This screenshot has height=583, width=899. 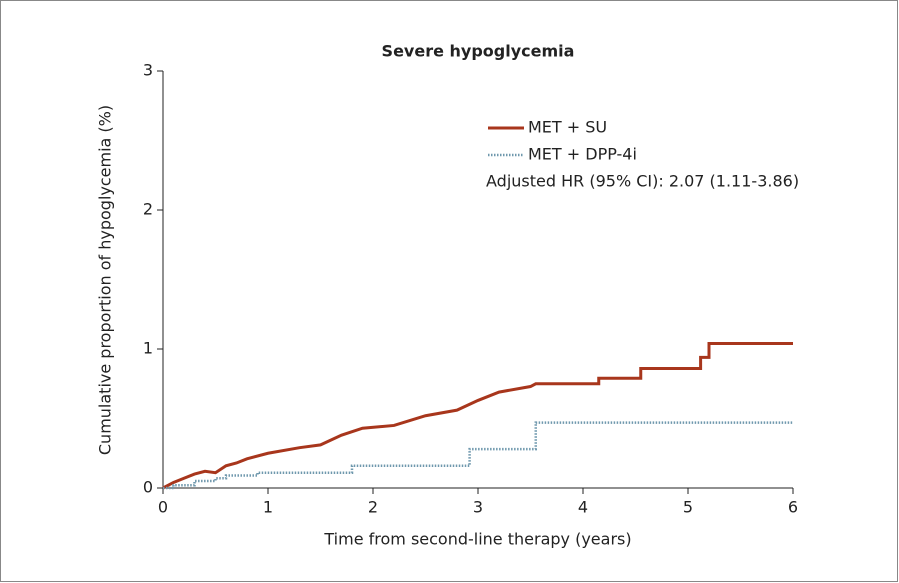 I want to click on y-tick-label: 3, so click(x=148, y=70).